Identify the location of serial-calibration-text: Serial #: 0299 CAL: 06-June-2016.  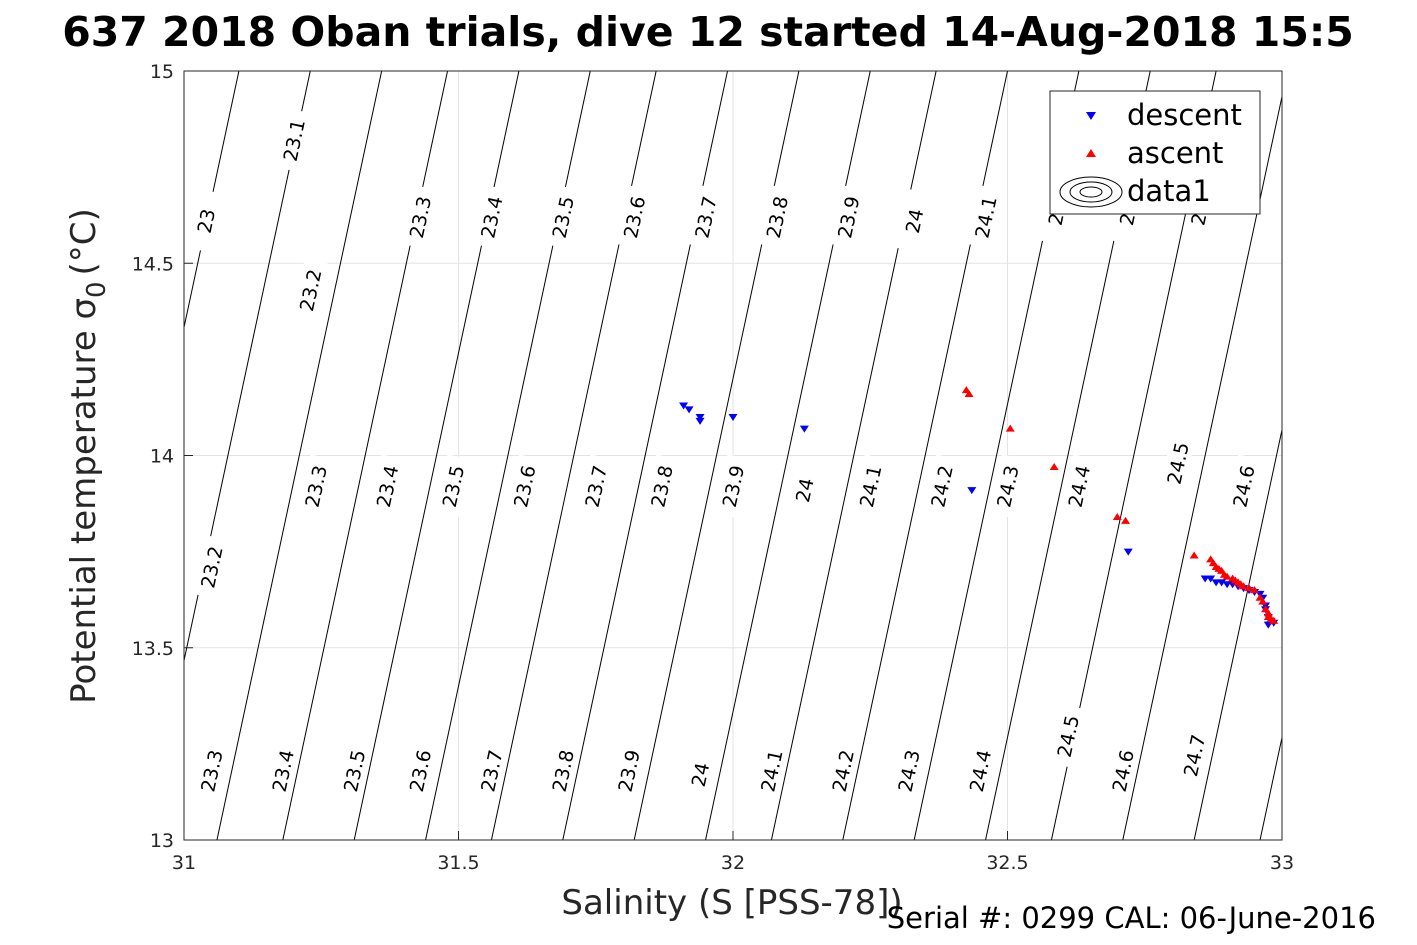
(1131, 918).